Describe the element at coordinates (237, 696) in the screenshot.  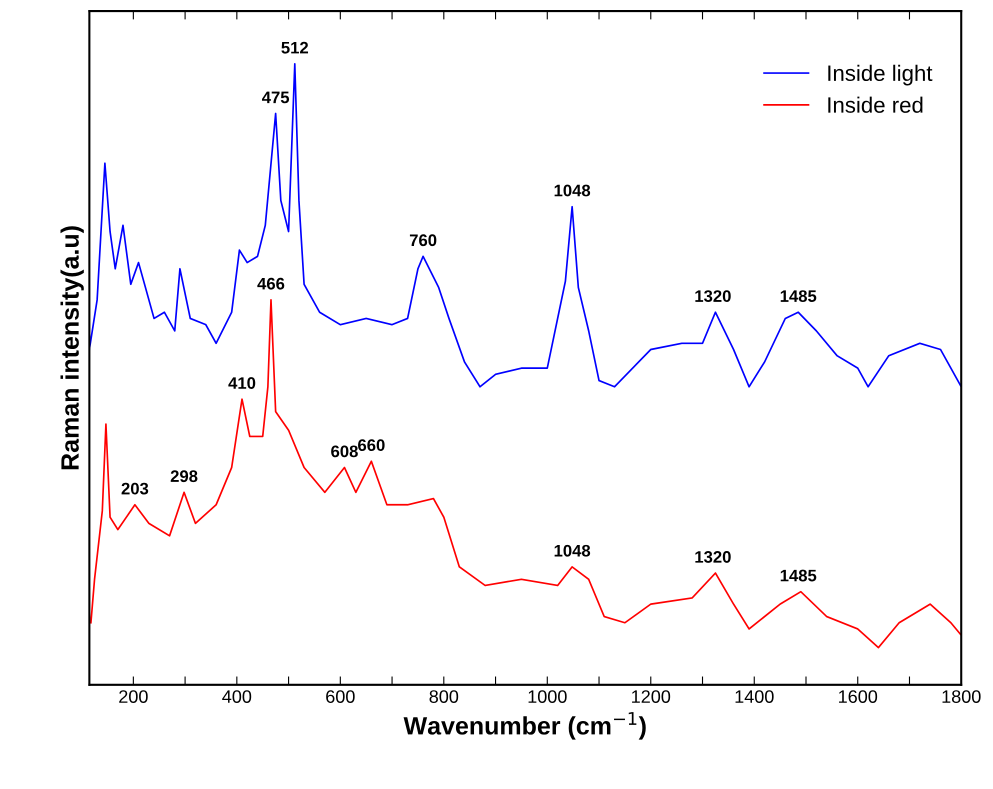
I see `x-tick-label: 400` at that location.